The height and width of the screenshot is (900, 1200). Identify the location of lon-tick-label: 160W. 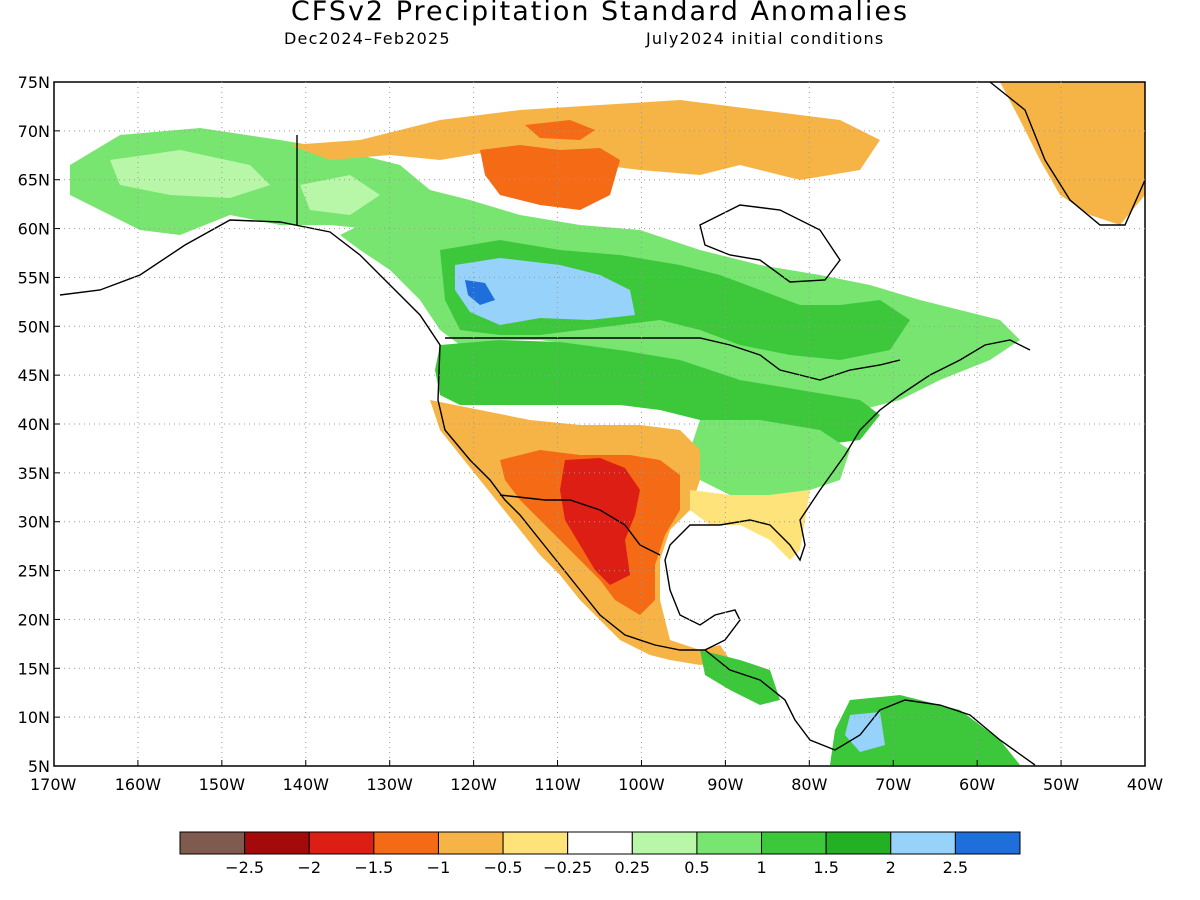
(138, 784).